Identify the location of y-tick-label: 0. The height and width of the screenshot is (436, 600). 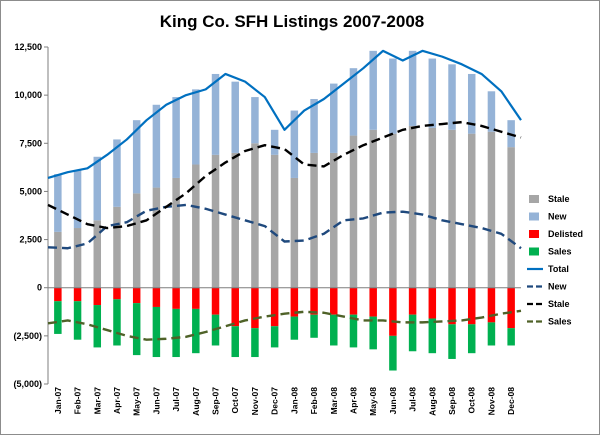
(39, 288).